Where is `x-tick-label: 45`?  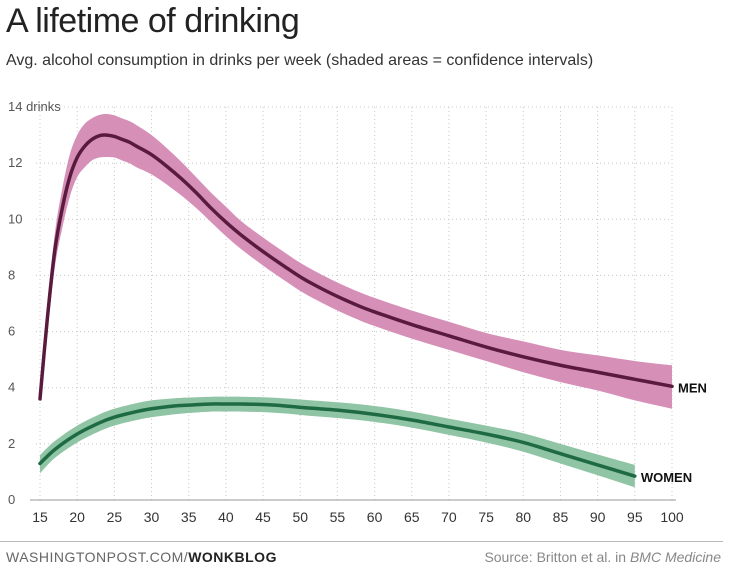 x-tick-label: 45 is located at coordinates (263, 517).